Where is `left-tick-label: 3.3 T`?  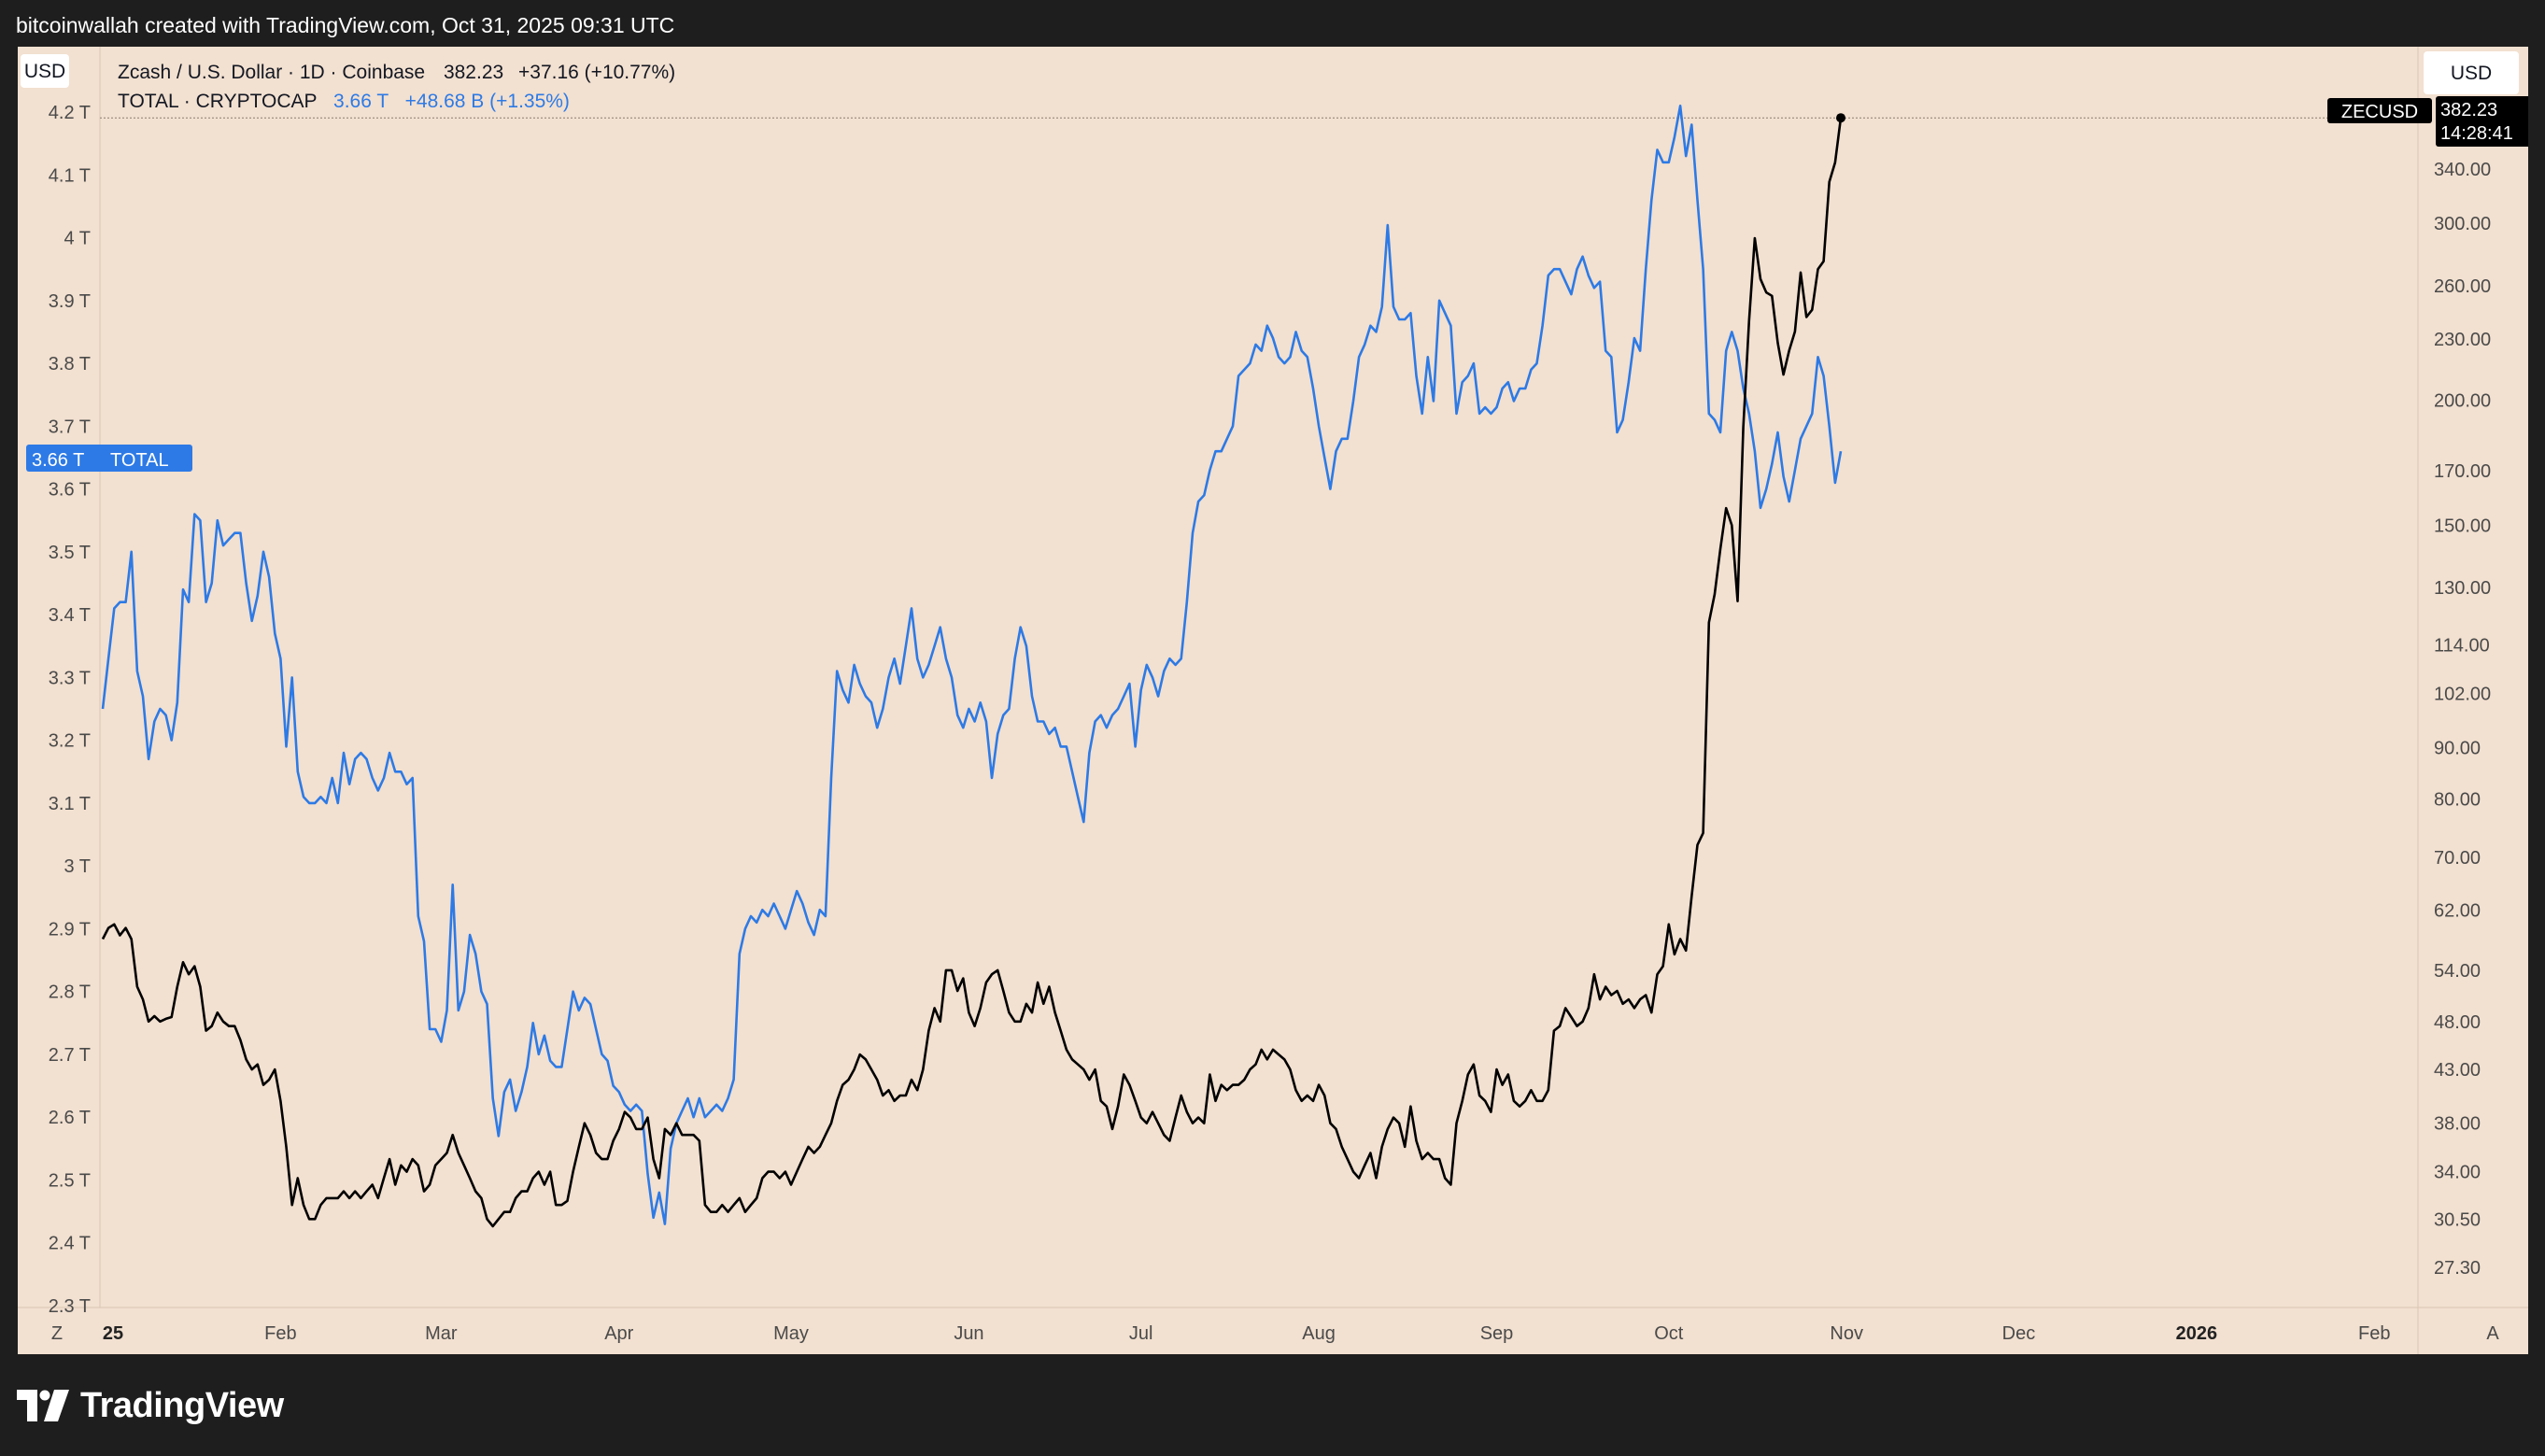 left-tick-label: 3.3 T is located at coordinates (70, 678).